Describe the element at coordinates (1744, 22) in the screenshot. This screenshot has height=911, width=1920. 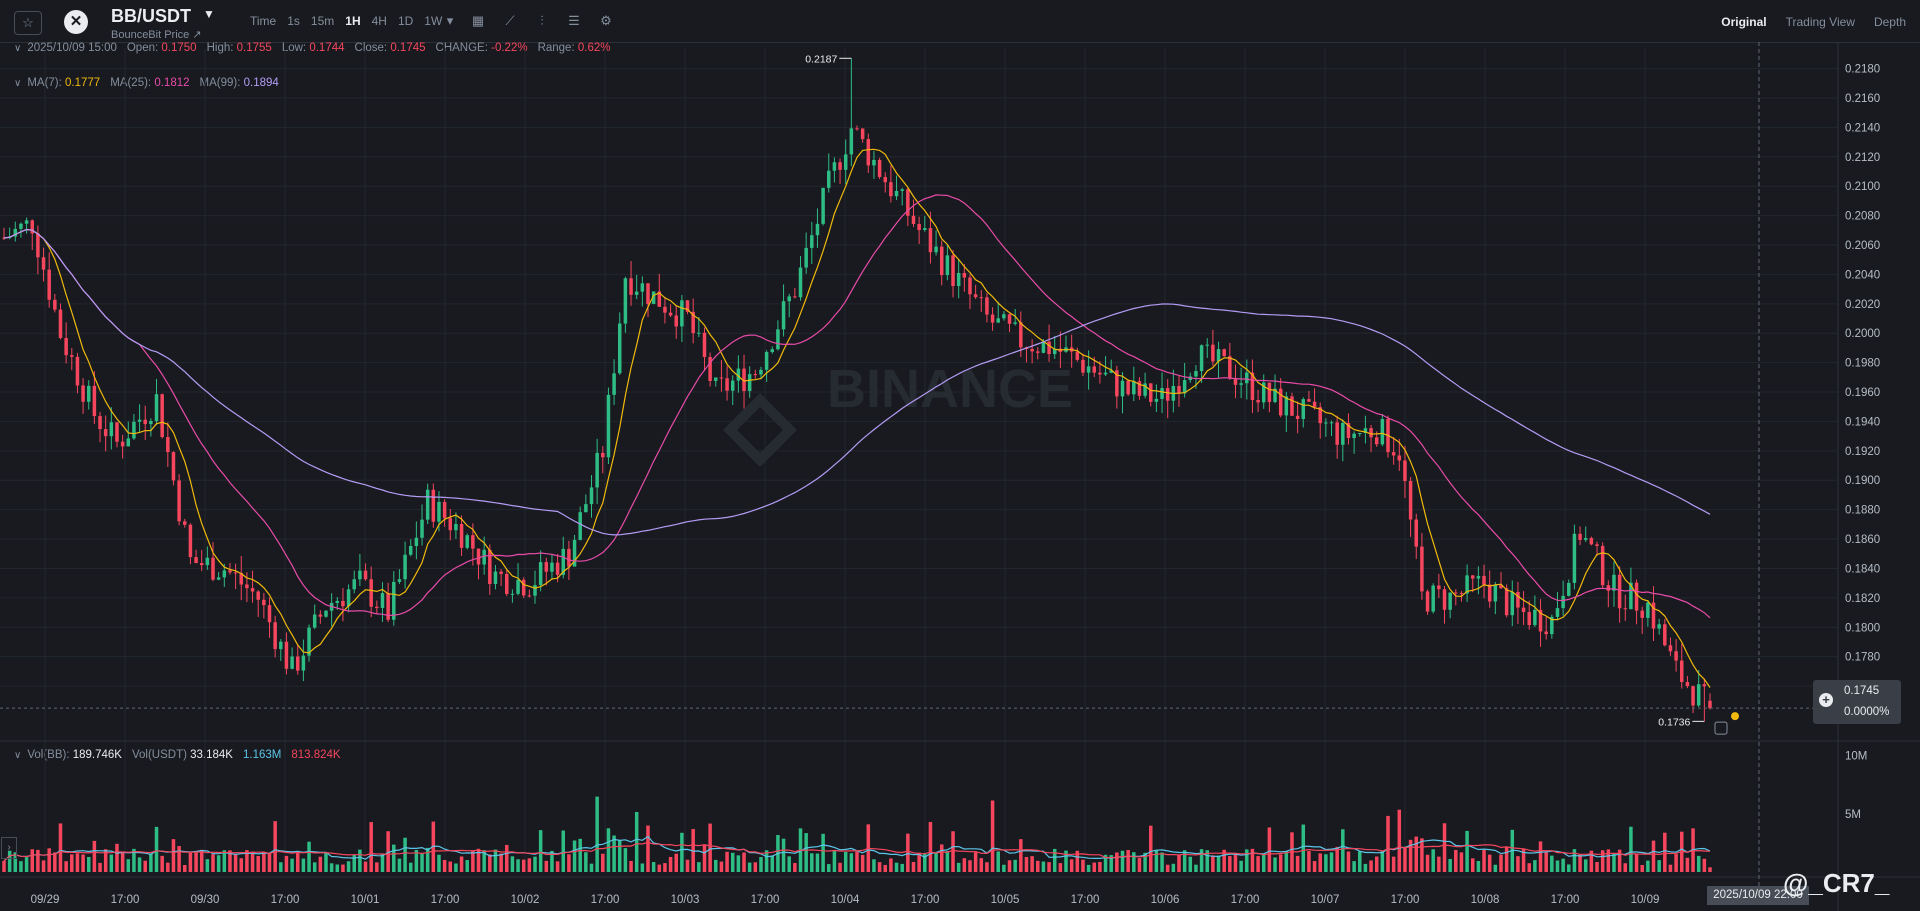
I see `view-tab-original: Original` at that location.